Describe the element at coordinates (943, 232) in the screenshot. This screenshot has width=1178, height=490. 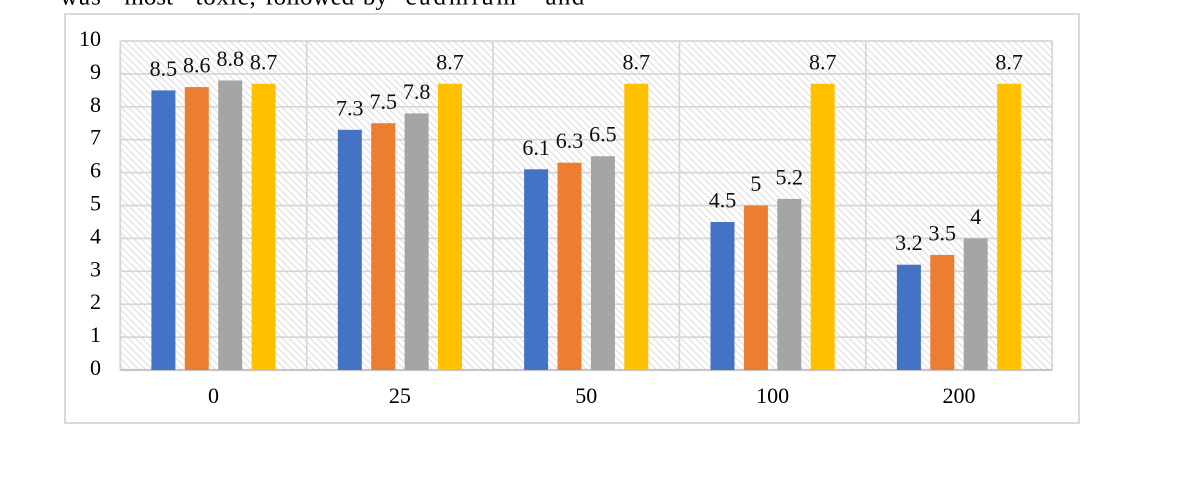
I see `svg-text: 3.5` at that location.